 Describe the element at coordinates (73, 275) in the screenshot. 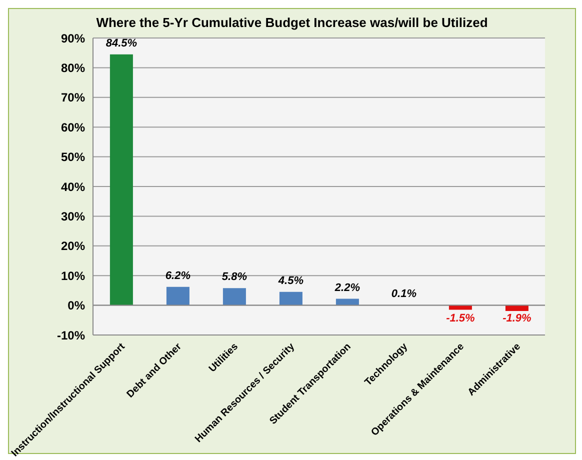

I see `y-tick-label: 10%` at that location.